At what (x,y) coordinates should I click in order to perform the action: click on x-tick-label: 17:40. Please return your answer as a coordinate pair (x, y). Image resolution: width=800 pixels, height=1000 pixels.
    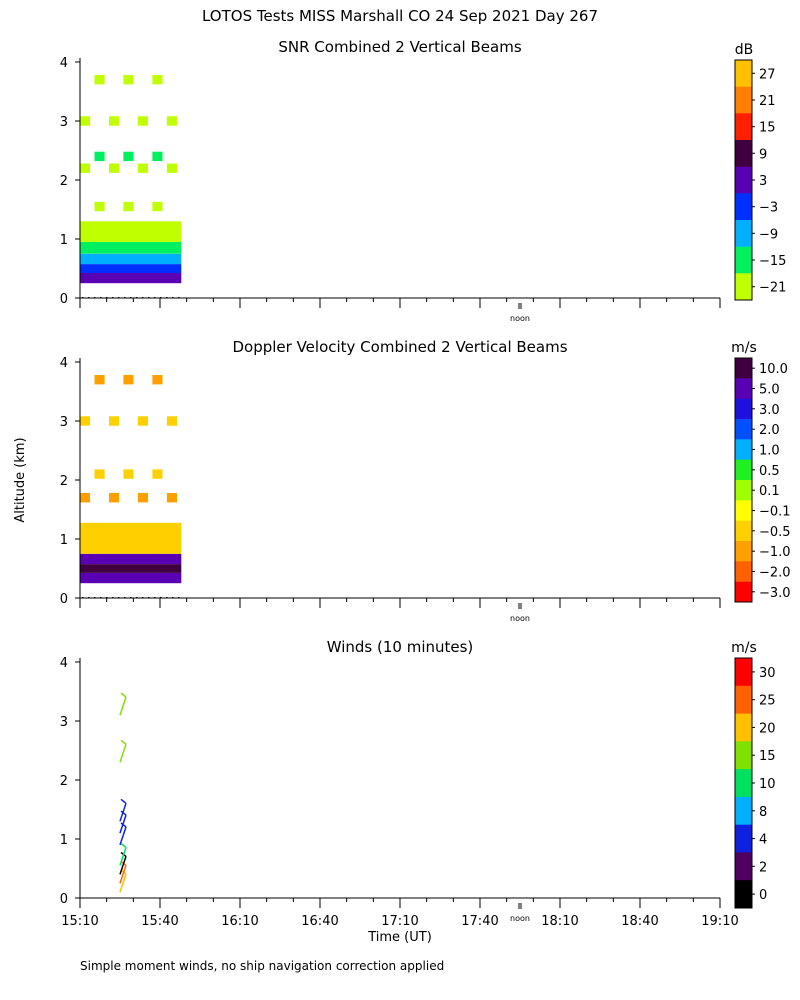
    Looking at the image, I should click on (479, 921).